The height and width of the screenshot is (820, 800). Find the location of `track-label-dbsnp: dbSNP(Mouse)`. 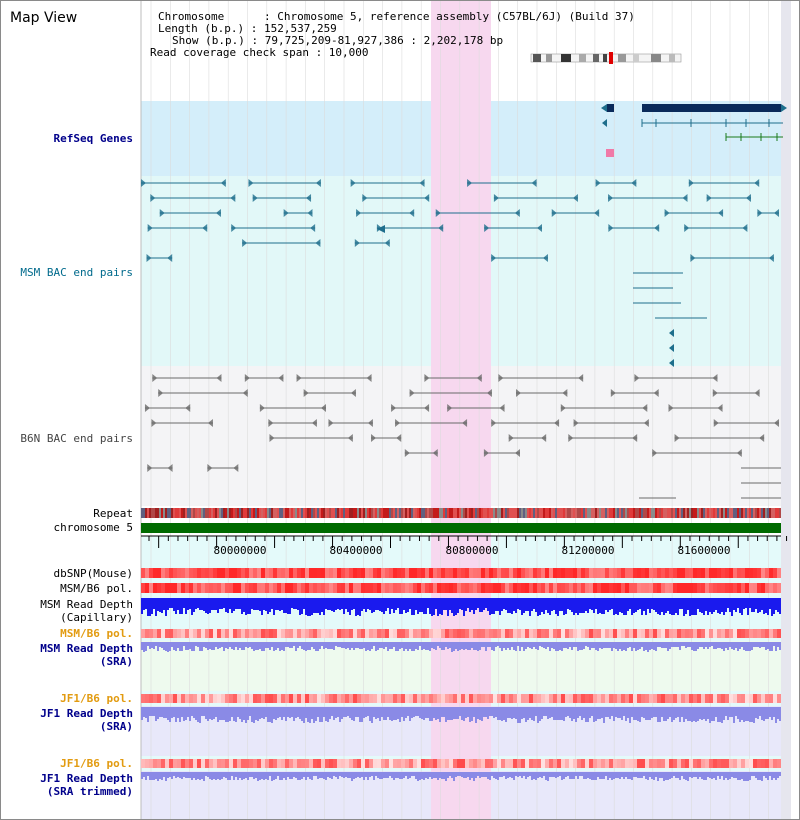

track-label-dbsnp: dbSNP(Mouse) is located at coordinates (93, 573).